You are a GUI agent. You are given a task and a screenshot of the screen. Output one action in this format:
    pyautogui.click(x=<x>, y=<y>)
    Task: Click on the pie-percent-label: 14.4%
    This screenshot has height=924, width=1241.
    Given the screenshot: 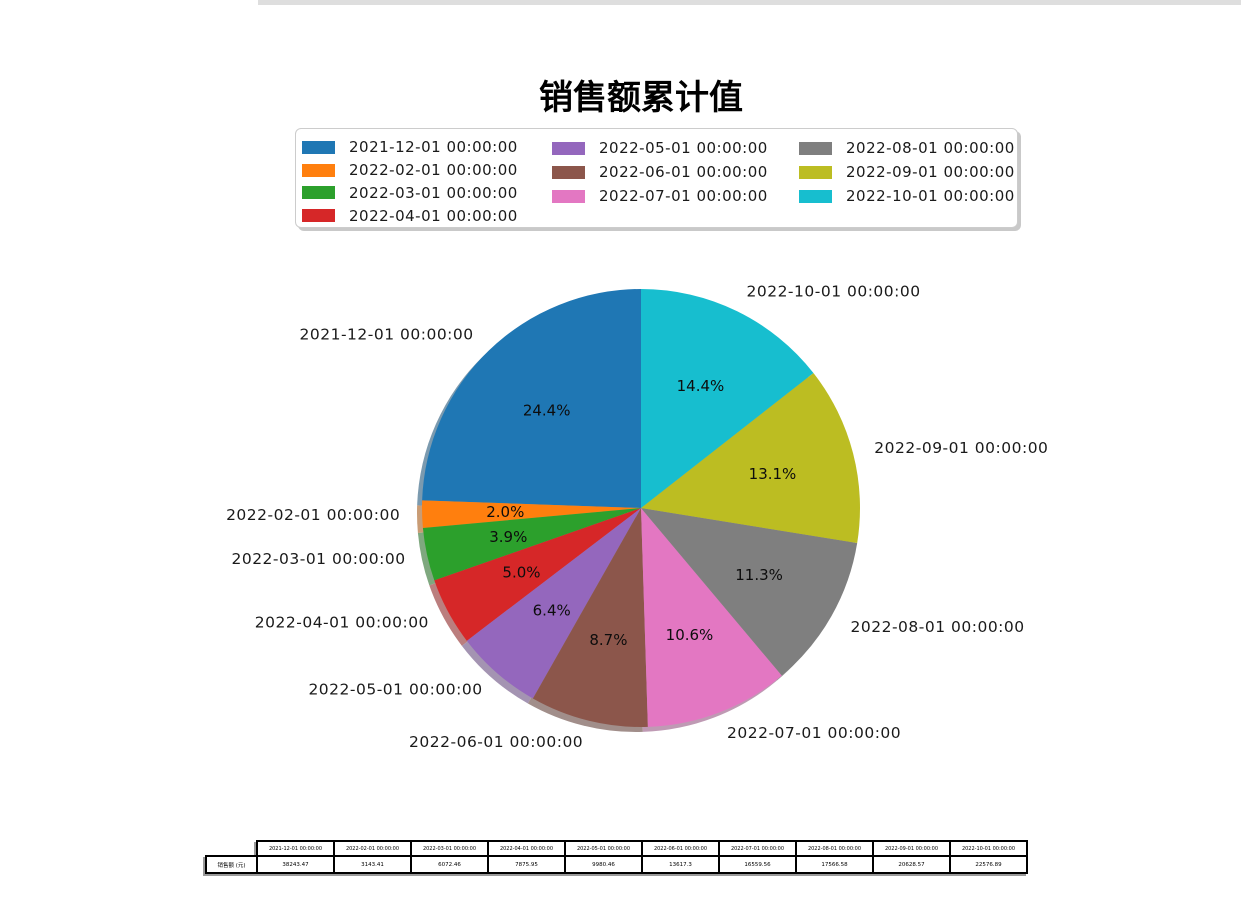 What is the action you would take?
    pyautogui.click(x=701, y=386)
    